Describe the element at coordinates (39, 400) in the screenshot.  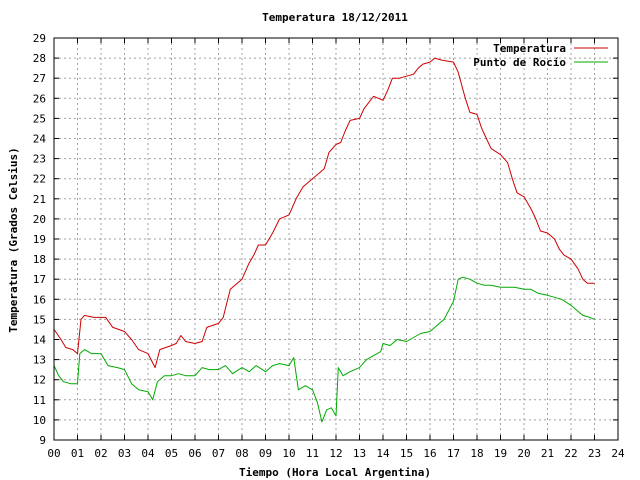
I see `y-tick-label: 11` at that location.